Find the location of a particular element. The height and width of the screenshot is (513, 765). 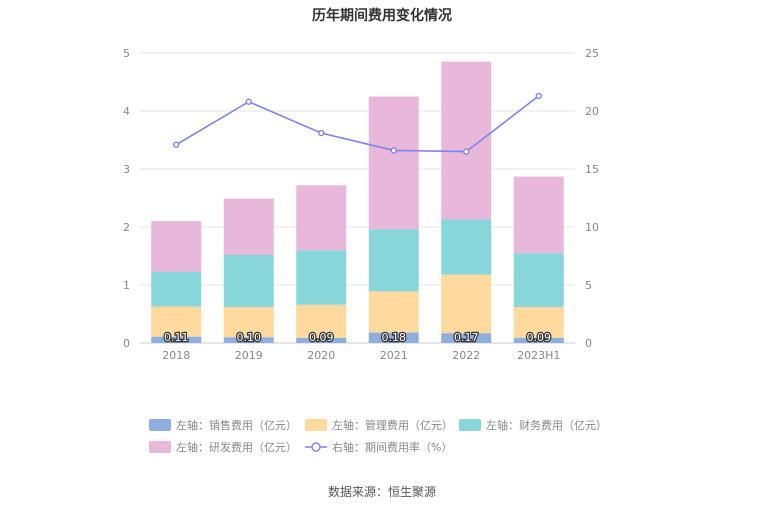

x-tick-label: 2020 is located at coordinates (321, 355).